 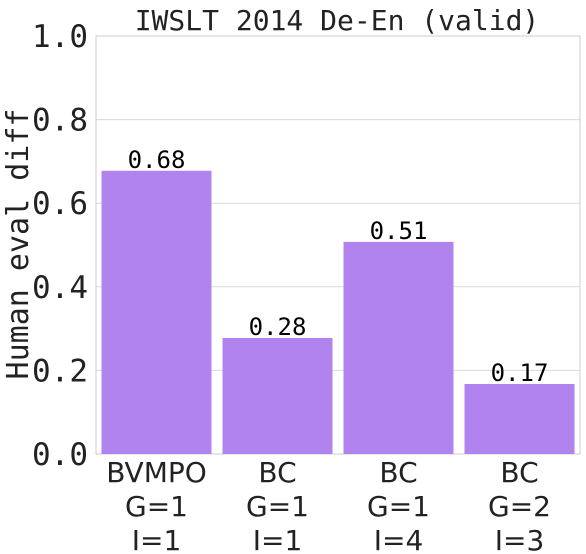 I want to click on data-label: 0.28, so click(x=278, y=327).